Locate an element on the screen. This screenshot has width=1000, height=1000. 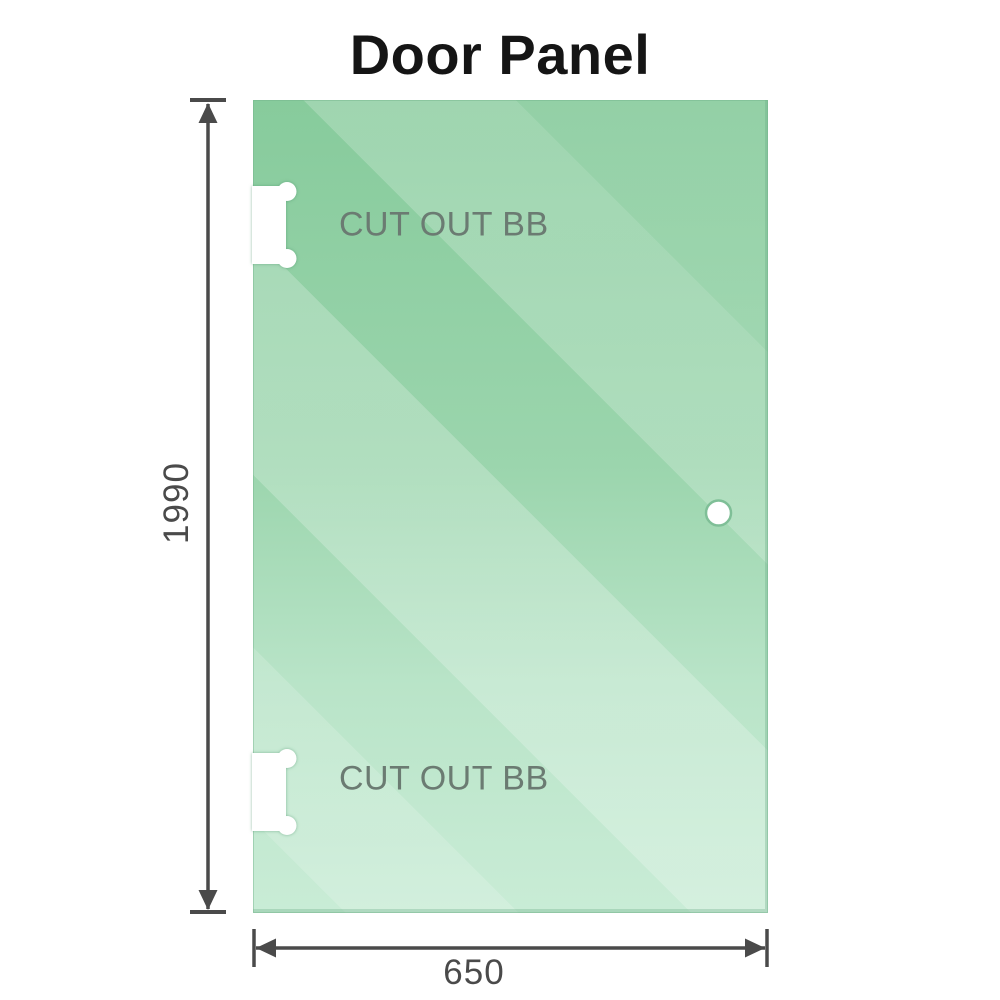
cutout-label-top: CUT OUT BB is located at coordinates (444, 224).